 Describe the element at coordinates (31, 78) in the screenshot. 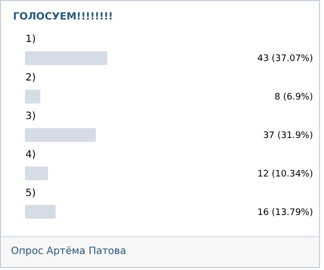

I see `y-tick-label: 2)` at that location.